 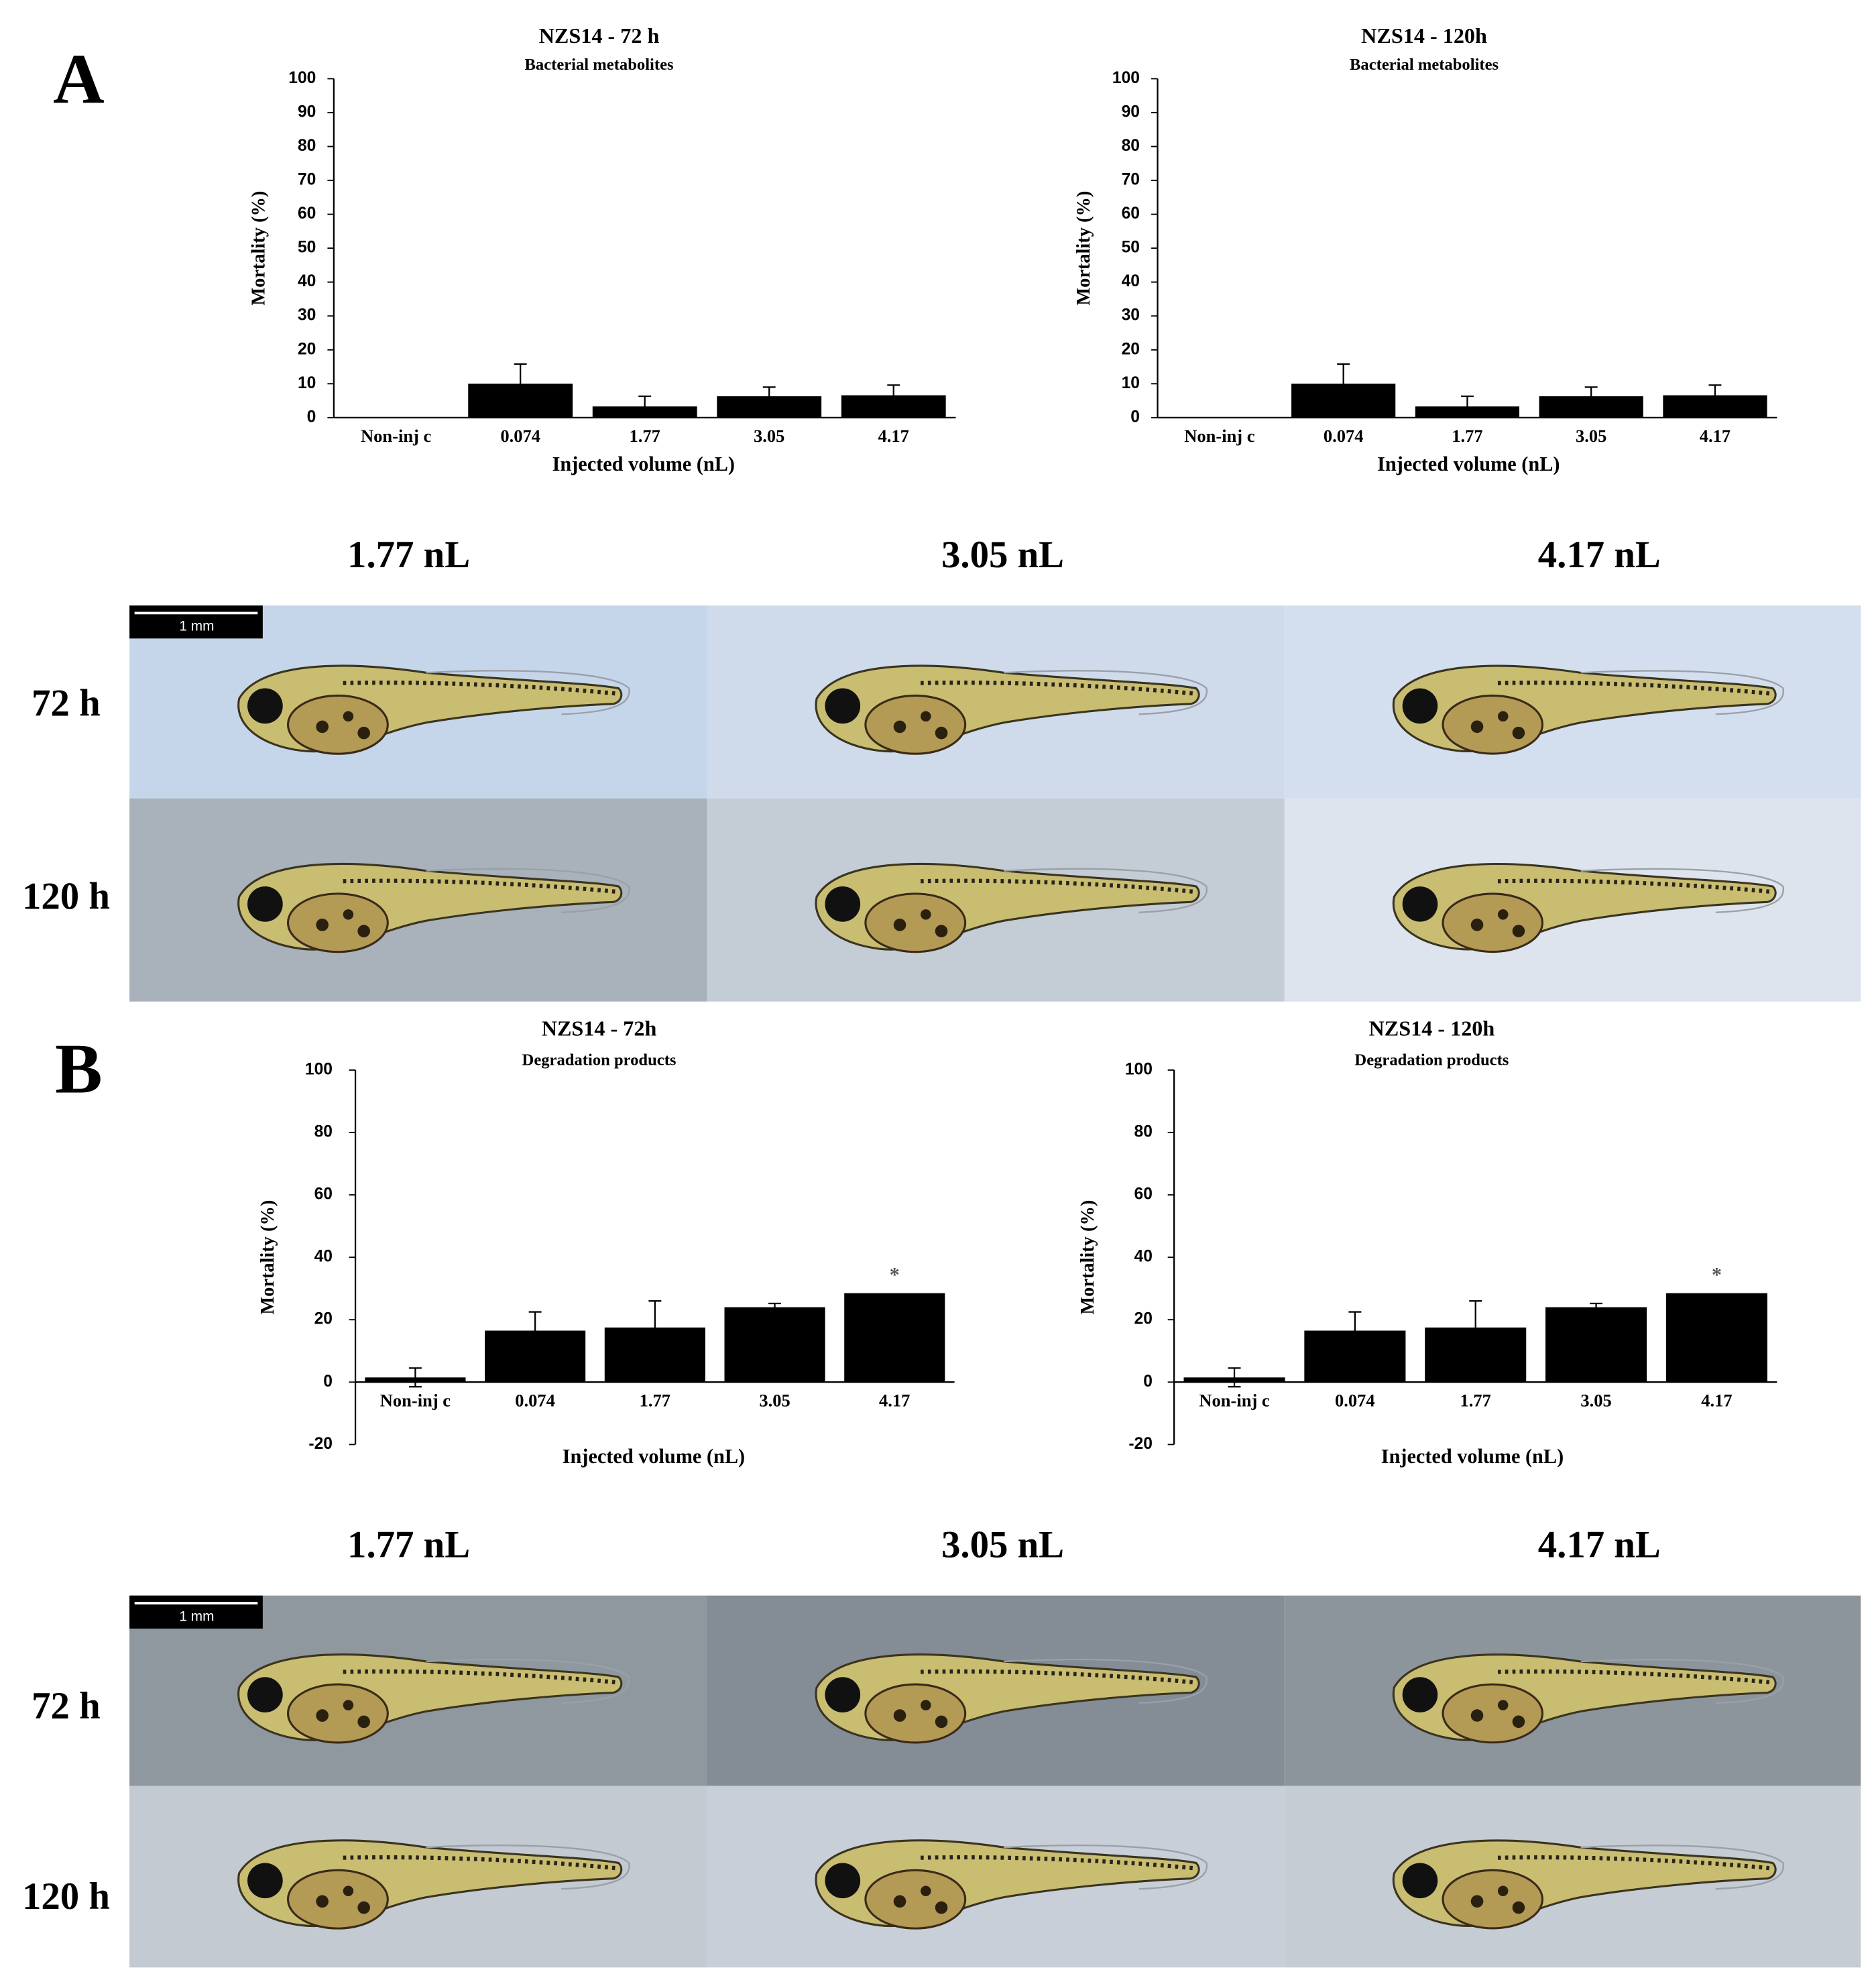 What do you see at coordinates (408, 1545) in the screenshot?
I see `column-header: 1.77 nL` at bounding box center [408, 1545].